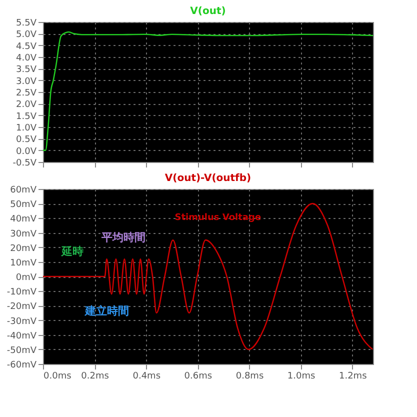 This screenshot has height=417, width=417. I want to click on y-tick-label: -20mV, so click(22, 307).